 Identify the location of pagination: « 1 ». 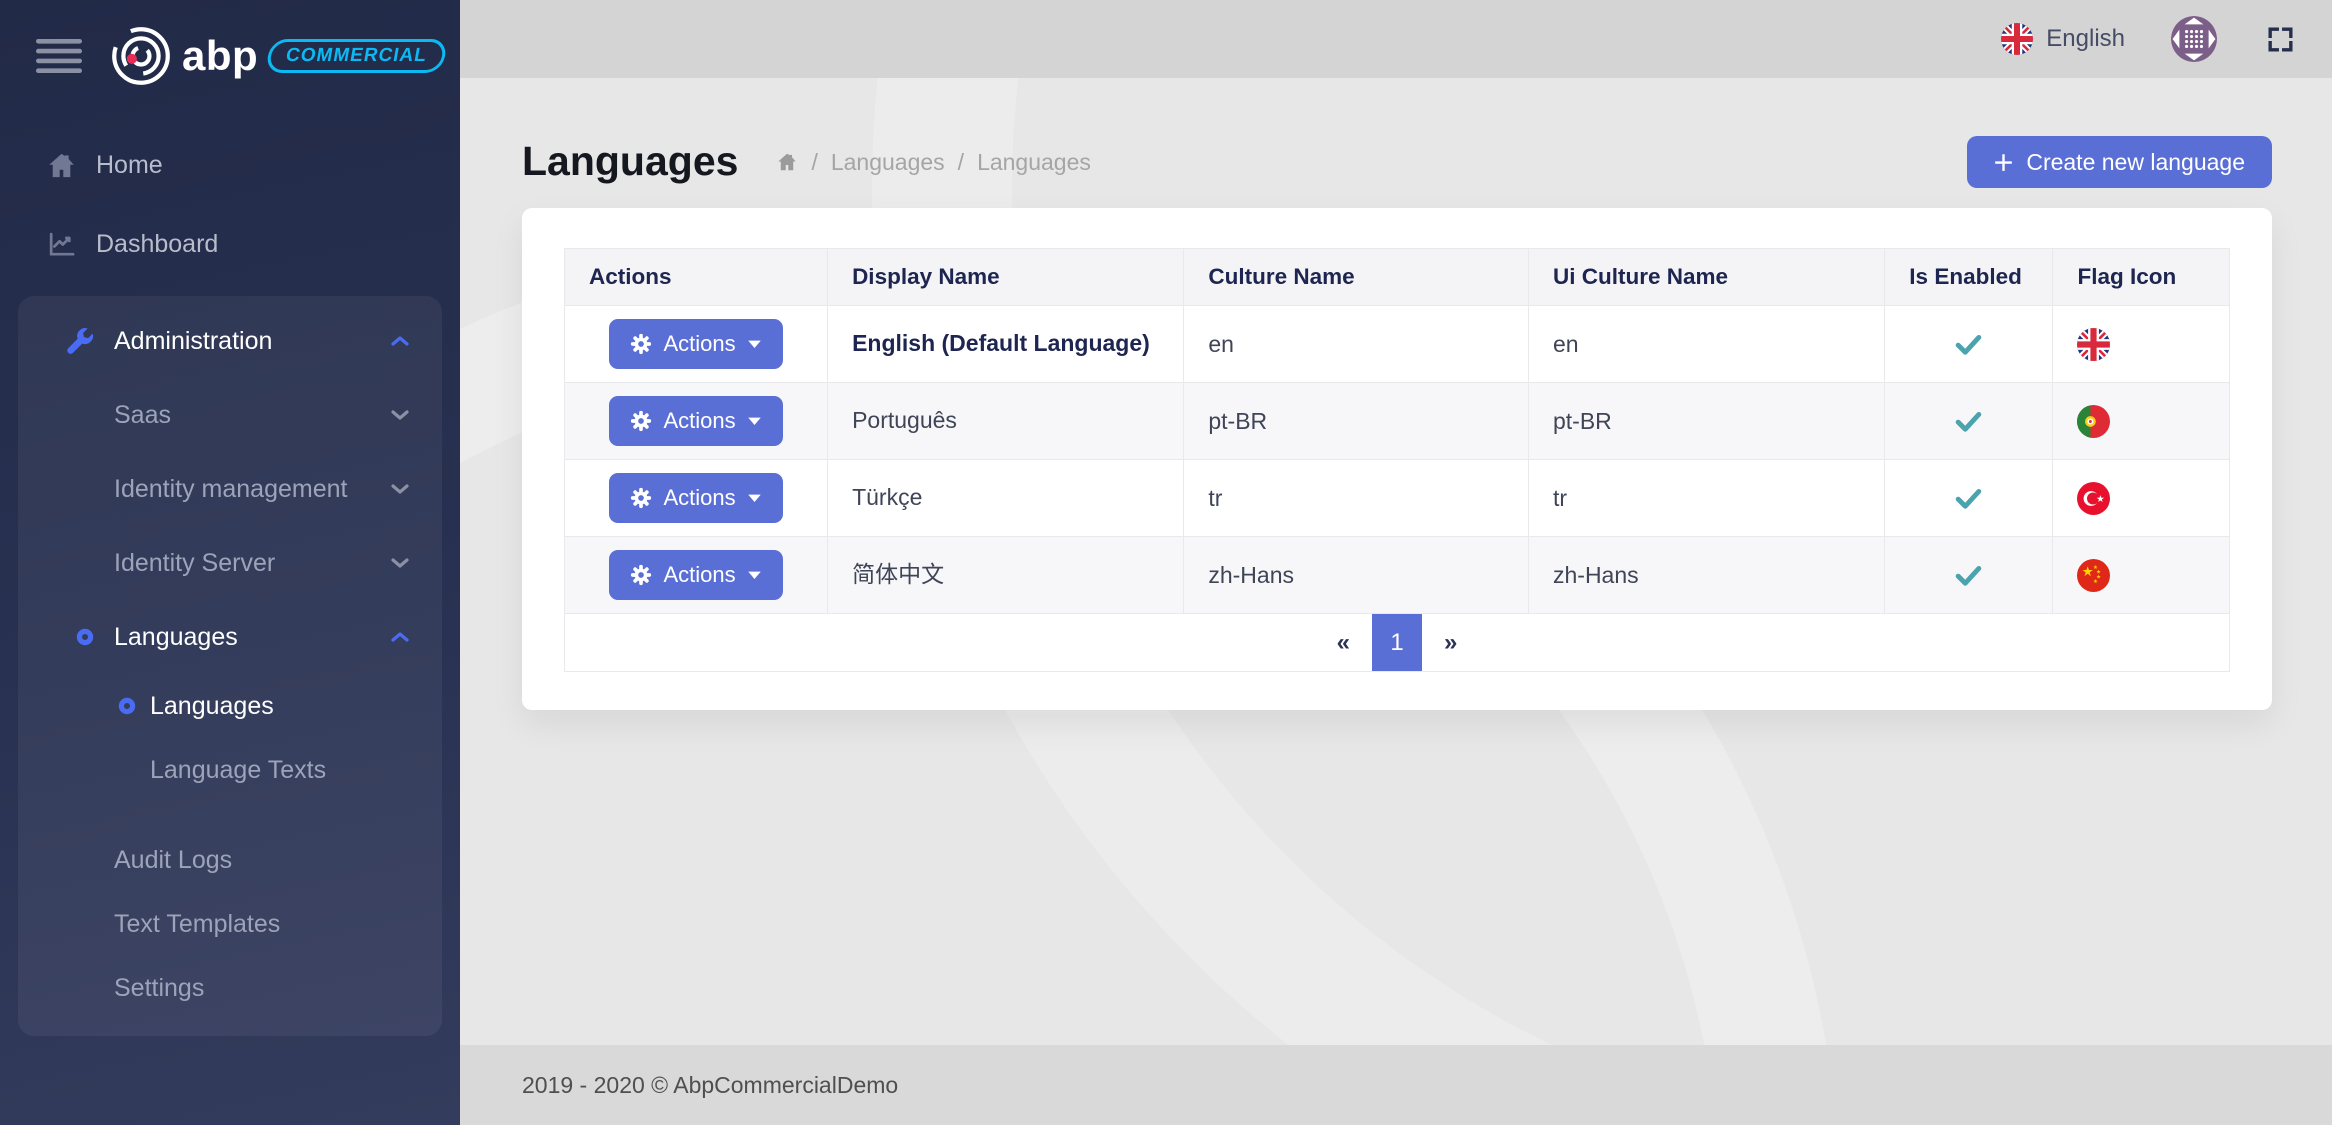
(1397, 642).